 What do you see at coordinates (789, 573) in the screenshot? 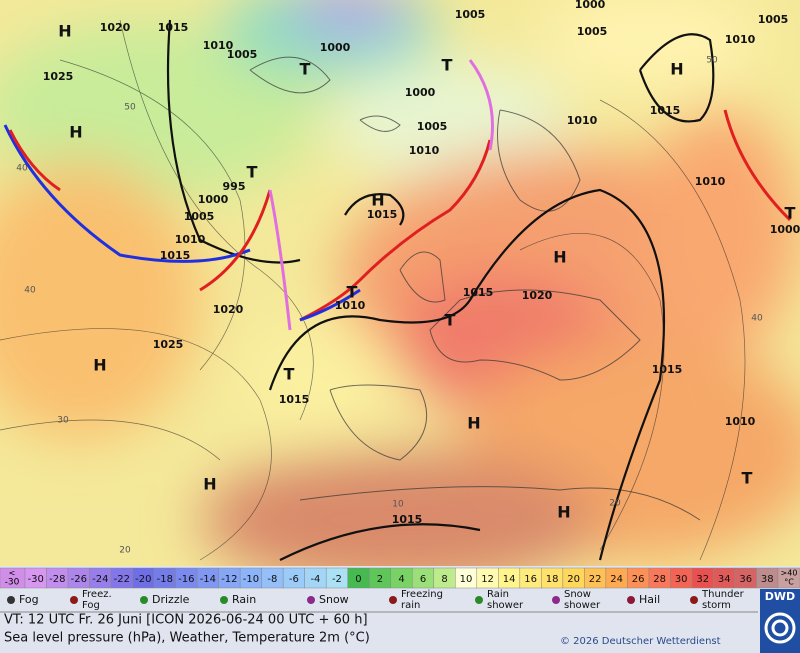
I see `scale-above: >40` at bounding box center [789, 573].